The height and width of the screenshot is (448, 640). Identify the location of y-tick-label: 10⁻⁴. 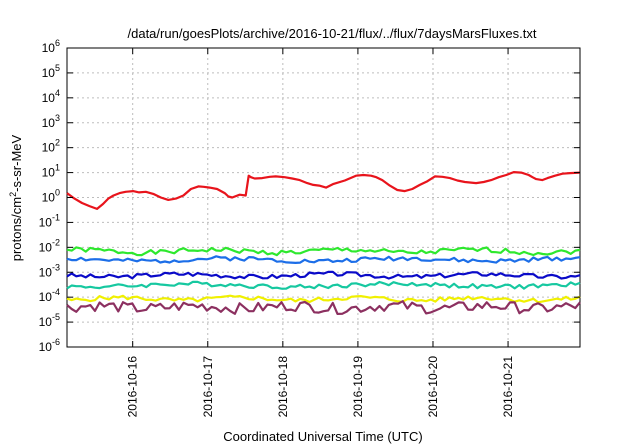
(49, 295).